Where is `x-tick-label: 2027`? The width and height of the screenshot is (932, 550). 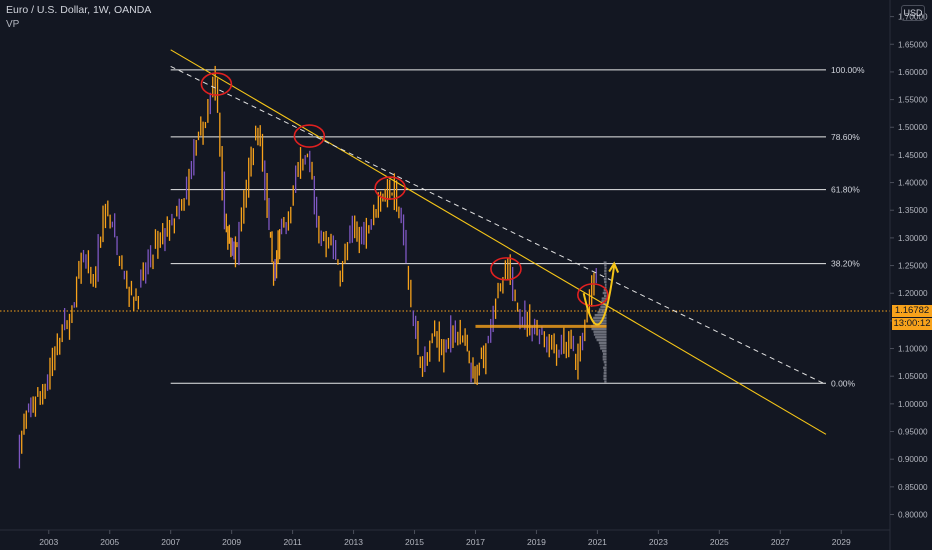
x-tick-label: 2027 is located at coordinates (780, 542).